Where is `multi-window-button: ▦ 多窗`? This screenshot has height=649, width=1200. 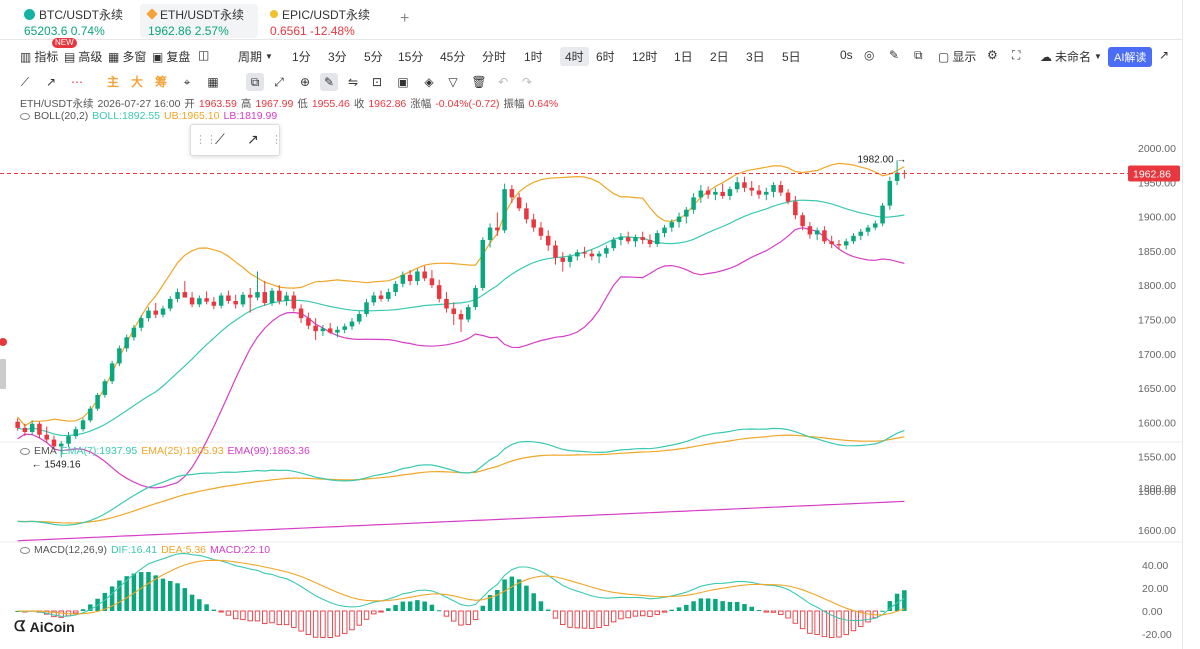
multi-window-button: ▦ 多窗 is located at coordinates (127, 56).